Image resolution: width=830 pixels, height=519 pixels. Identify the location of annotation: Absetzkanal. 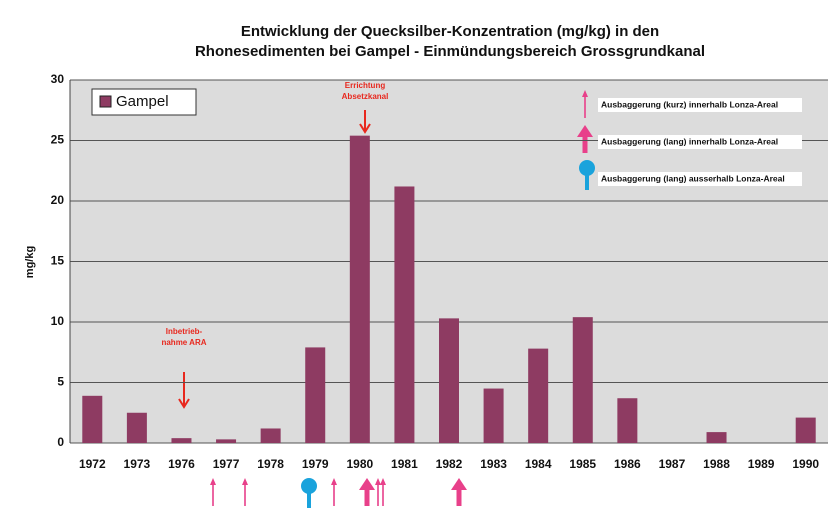
(365, 96).